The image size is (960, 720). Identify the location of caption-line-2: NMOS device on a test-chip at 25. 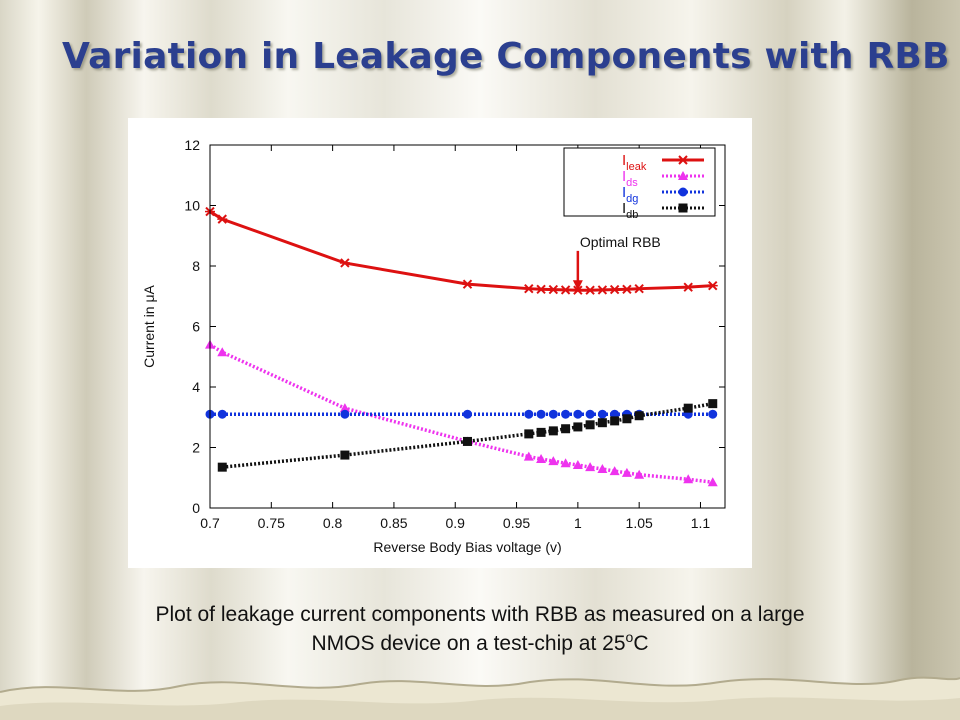
(468, 643).